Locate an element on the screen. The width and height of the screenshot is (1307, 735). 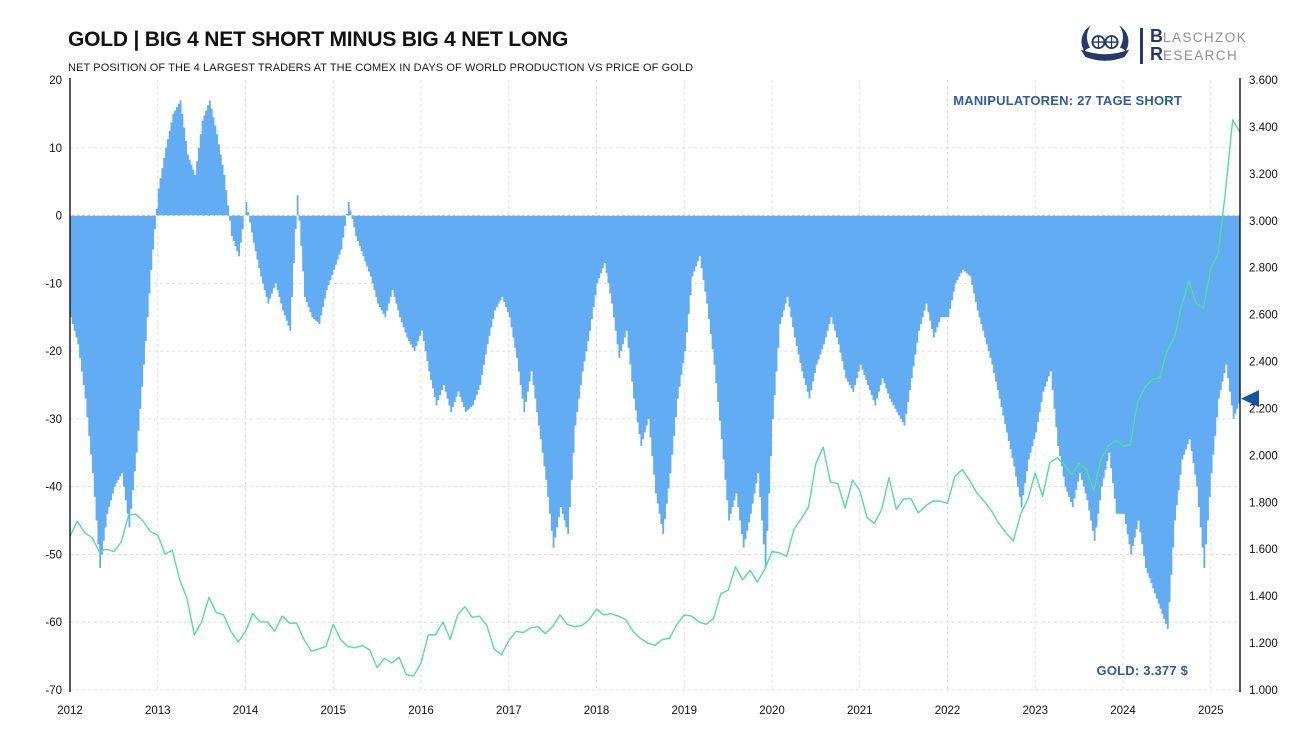
left-axis-tick: -50 is located at coordinates (53, 555).